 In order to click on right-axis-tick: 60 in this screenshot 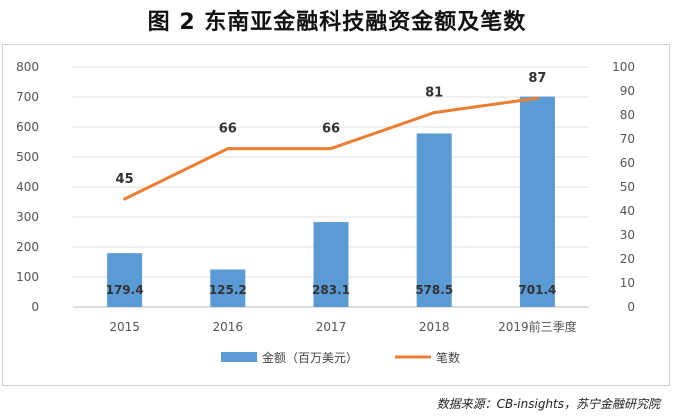, I will do `click(627, 163)`.